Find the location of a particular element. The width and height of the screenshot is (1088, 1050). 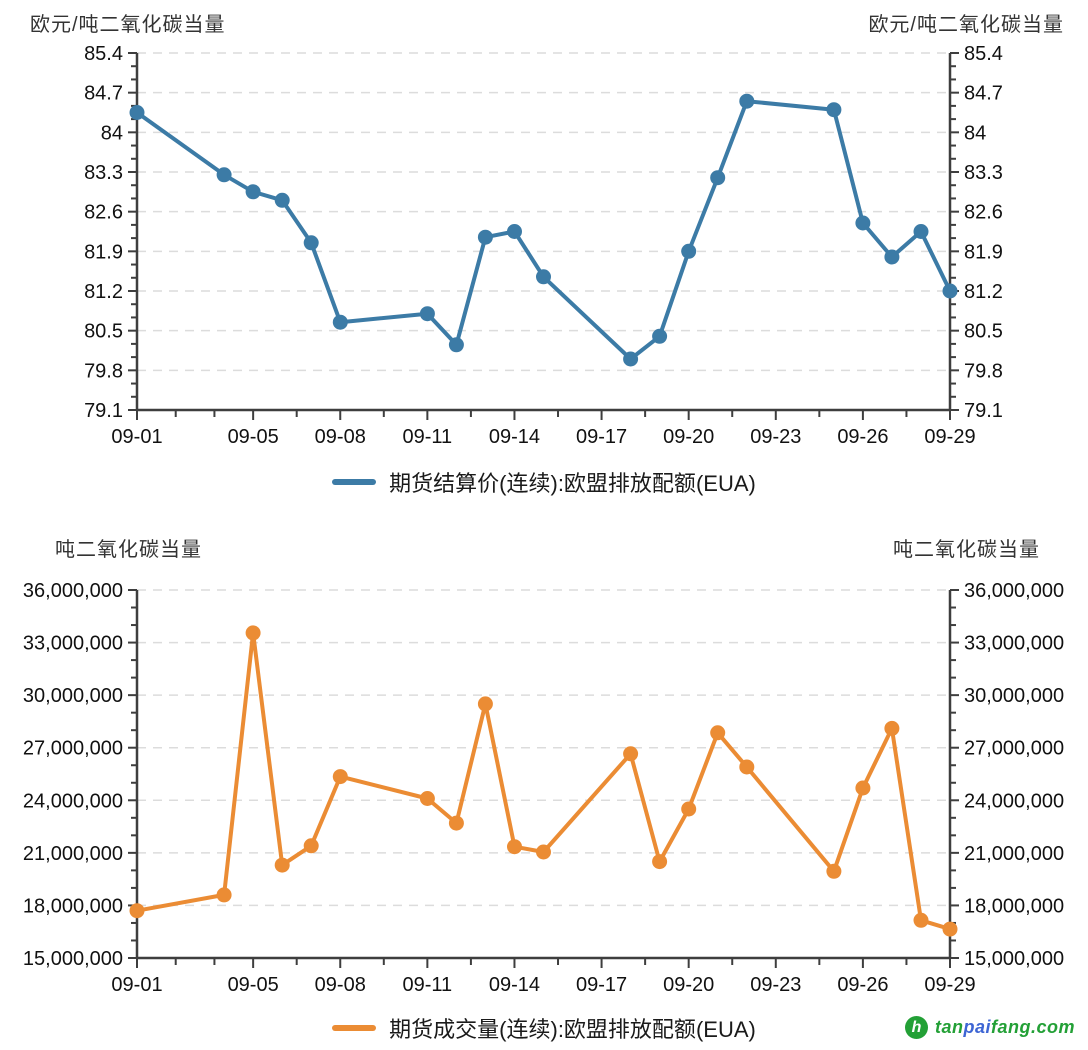

y-tick-label-right: 81.2 is located at coordinates (983, 292).